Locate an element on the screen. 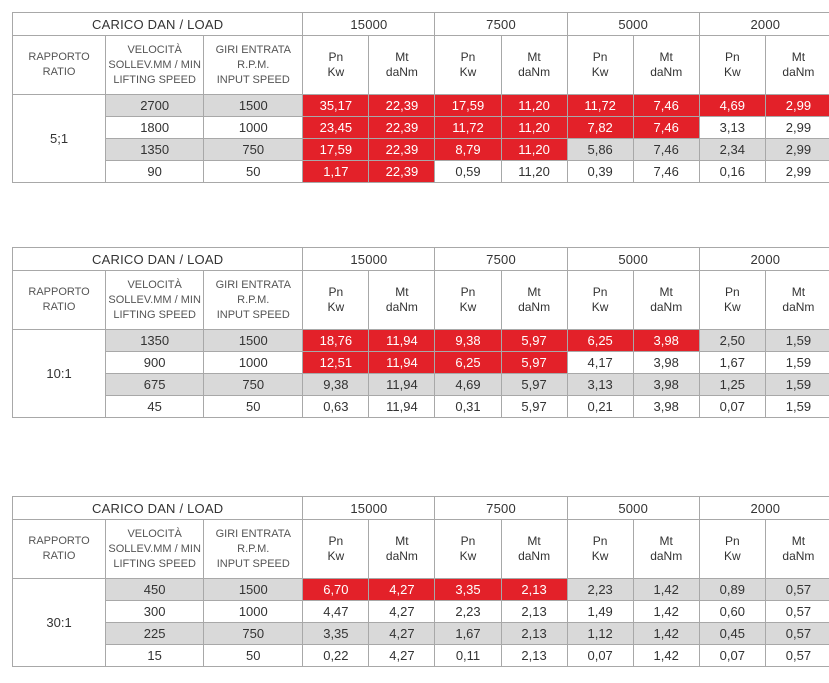 The width and height of the screenshot is (829, 683). pn-cell: 1,17 is located at coordinates (336, 171).